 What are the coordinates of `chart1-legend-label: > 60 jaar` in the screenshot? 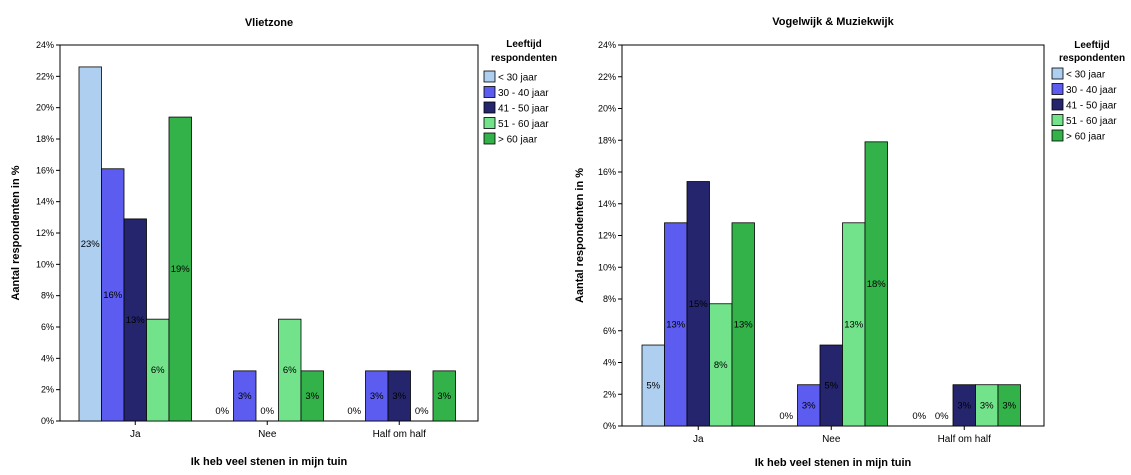 It's located at (518, 140).